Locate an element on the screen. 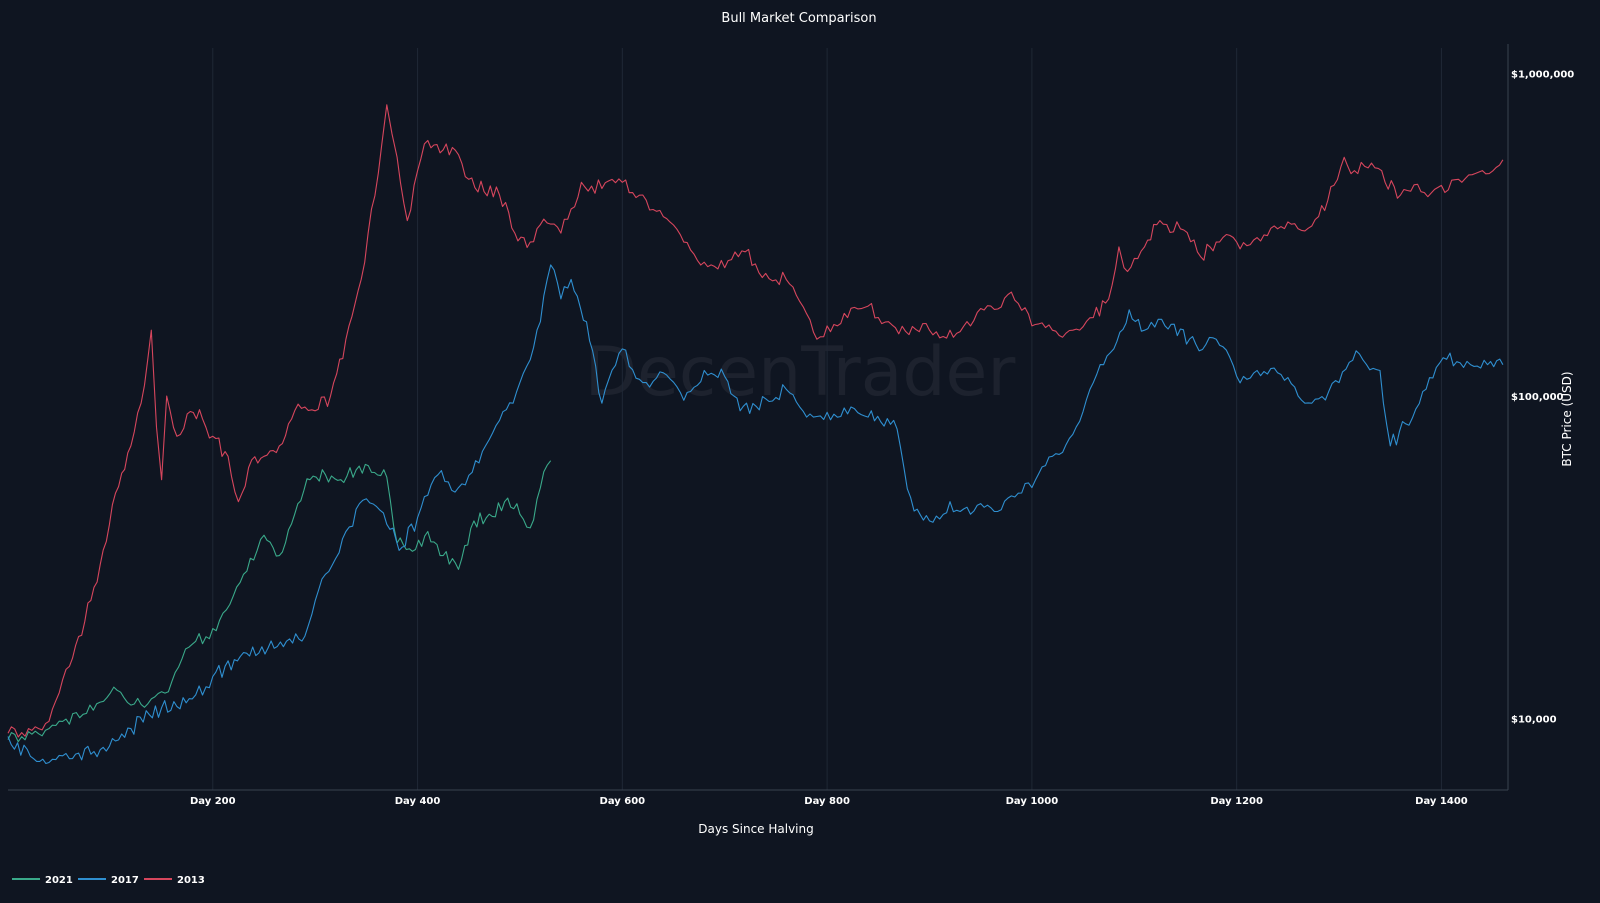 The width and height of the screenshot is (1600, 903). x-tick-label: Day 1400 is located at coordinates (1441, 801).